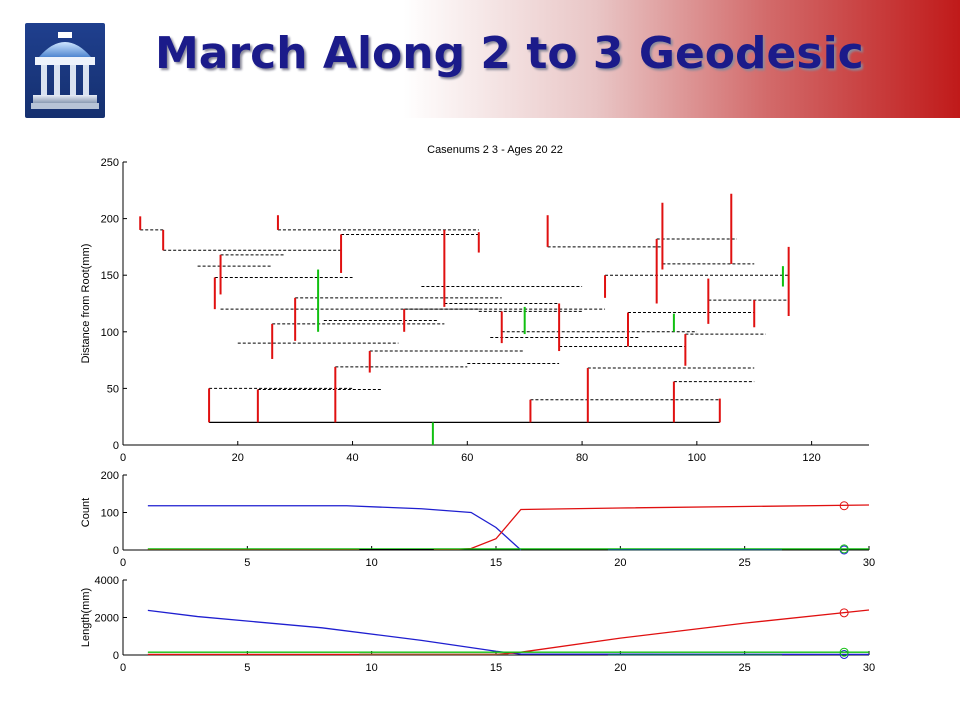 This screenshot has height=723, width=960. What do you see at coordinates (495, 150) in the screenshot?
I see `chart-title: Casenums 2 3 - Ages 20 22` at bounding box center [495, 150].